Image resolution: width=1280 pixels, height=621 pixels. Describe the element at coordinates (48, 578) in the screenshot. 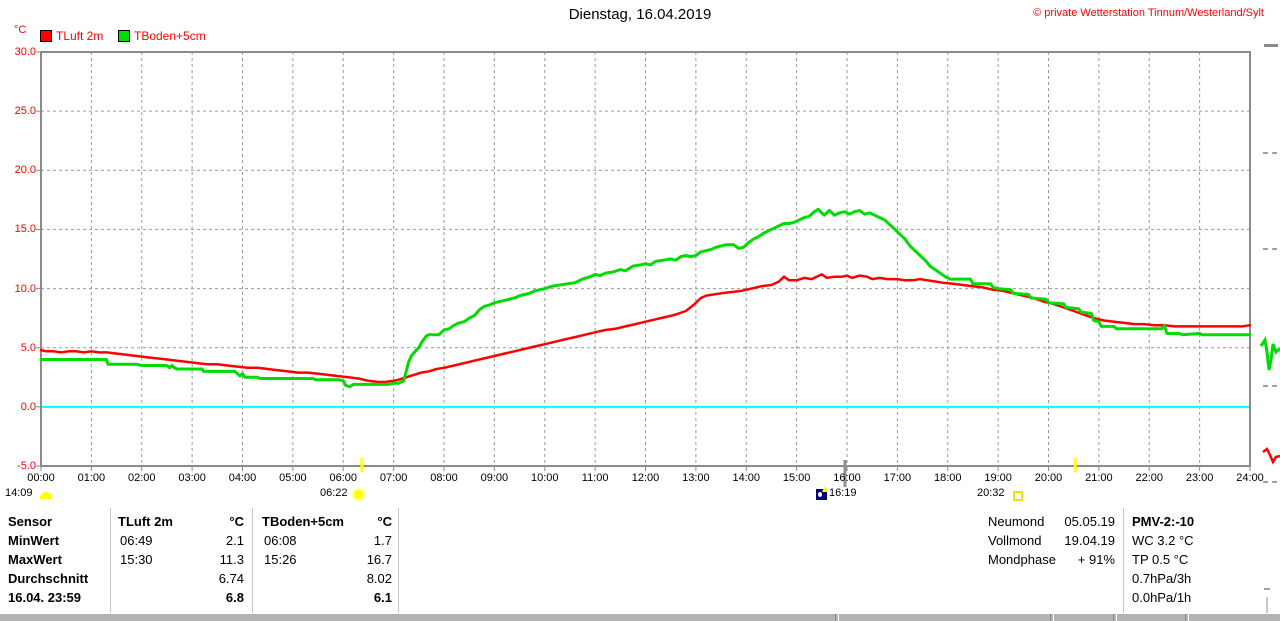

I see `stats-row-label-avg: Durchschnitt` at that location.